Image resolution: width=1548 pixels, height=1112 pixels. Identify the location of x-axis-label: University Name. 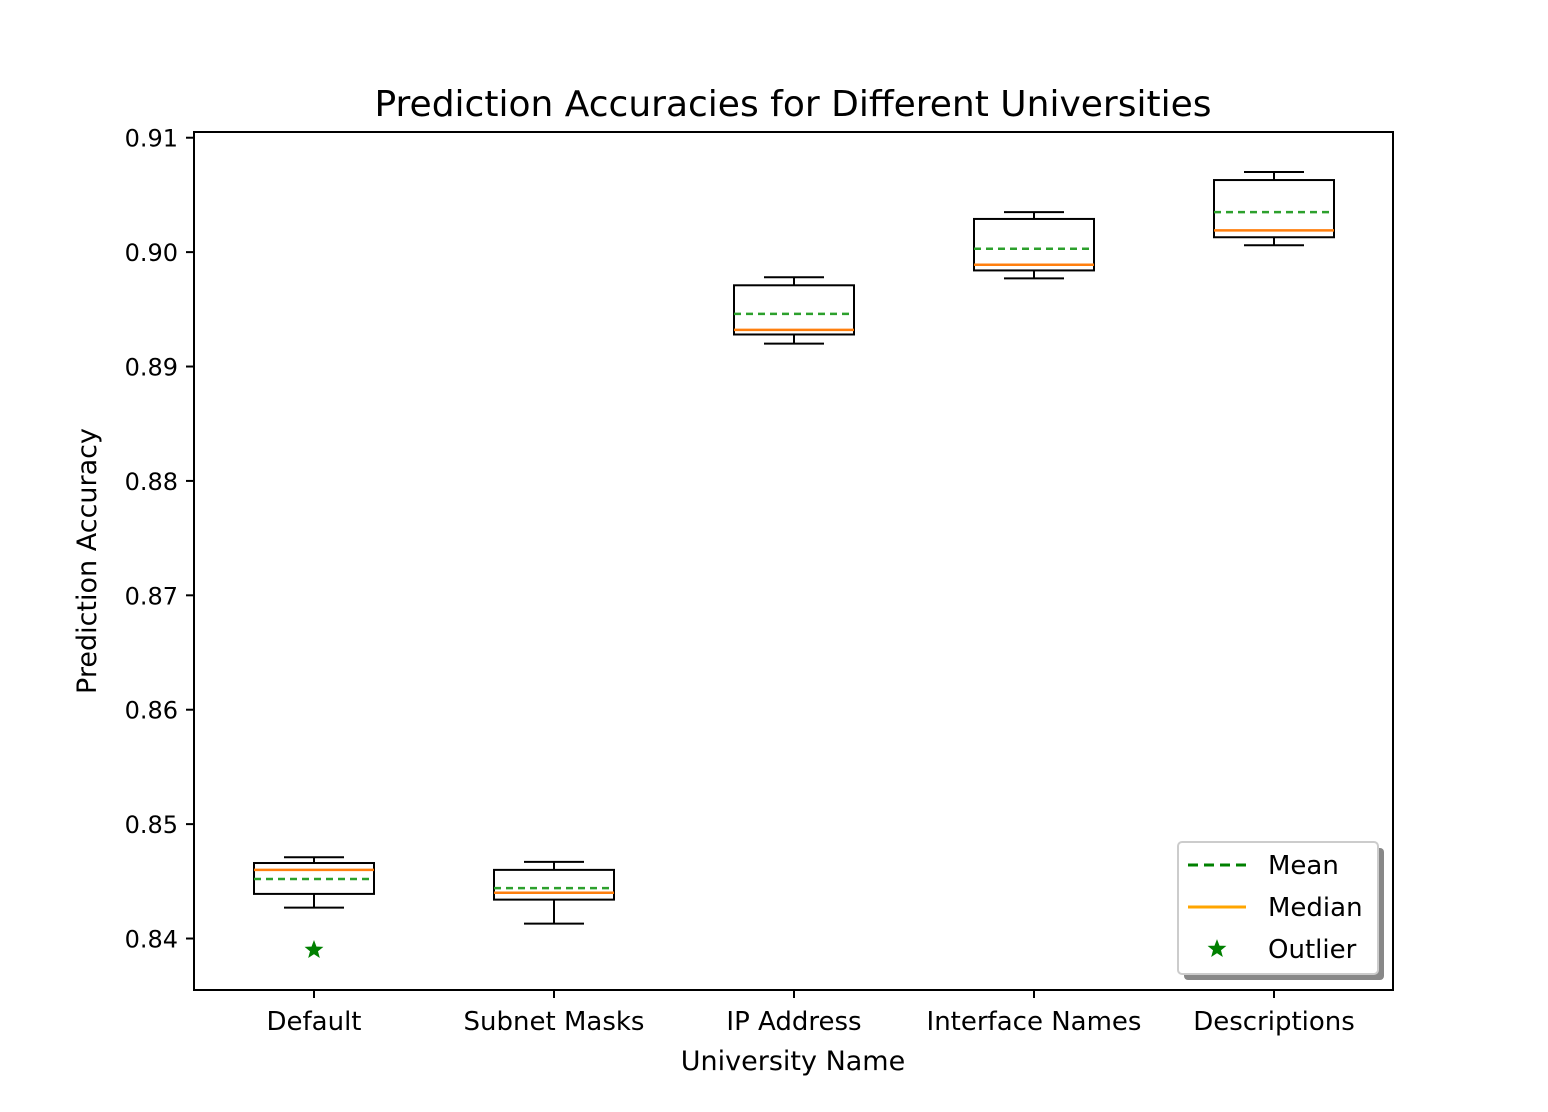
(793, 1061).